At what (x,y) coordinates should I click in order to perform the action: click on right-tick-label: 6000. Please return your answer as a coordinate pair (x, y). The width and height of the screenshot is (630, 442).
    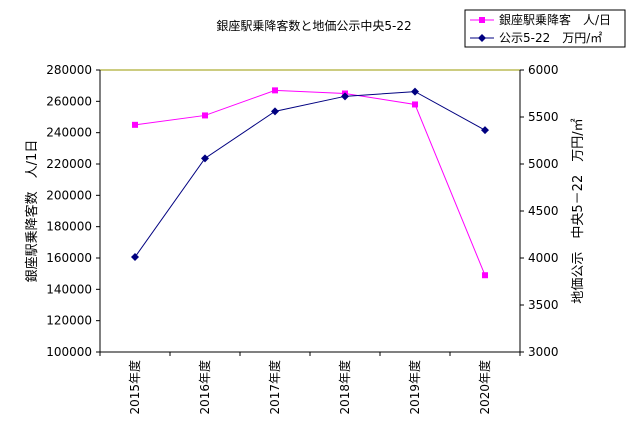
    Looking at the image, I should click on (543, 70).